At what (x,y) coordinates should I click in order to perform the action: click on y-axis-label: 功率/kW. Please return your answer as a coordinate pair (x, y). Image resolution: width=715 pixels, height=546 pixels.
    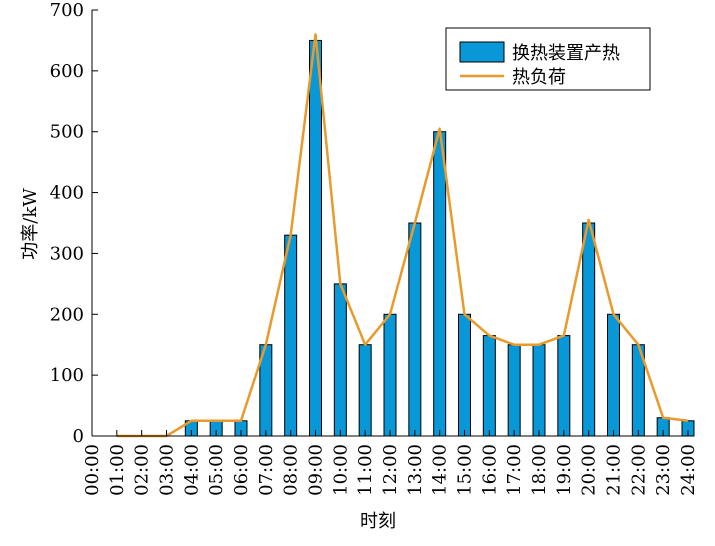
    Looking at the image, I should click on (30, 224).